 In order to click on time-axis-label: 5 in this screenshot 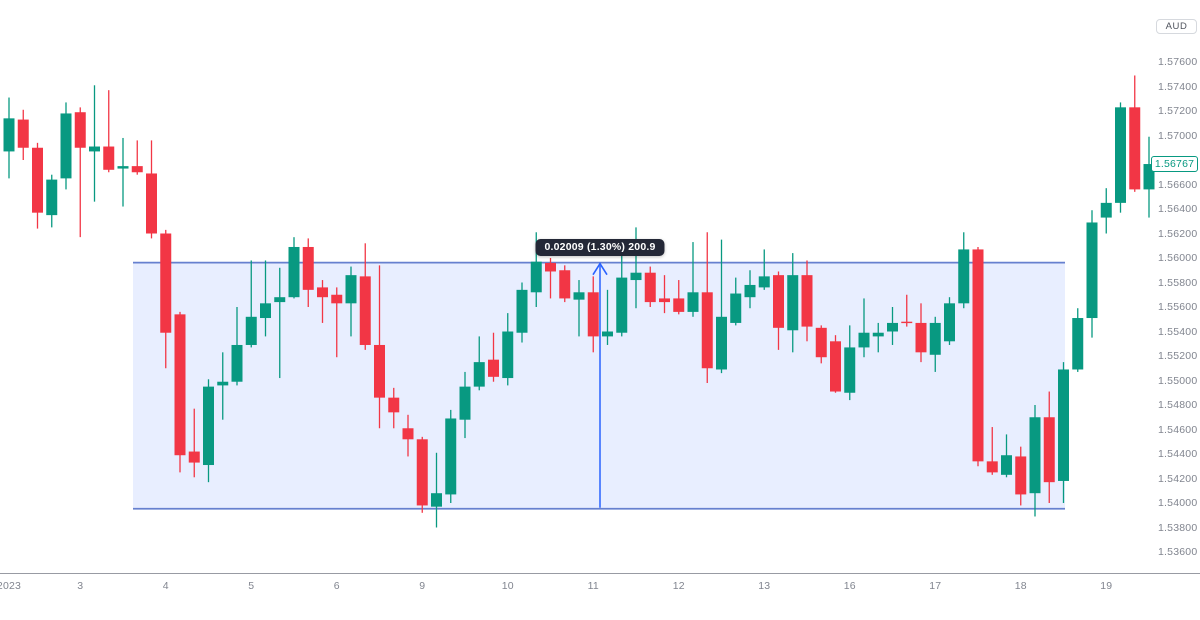, I will do `click(251, 586)`.